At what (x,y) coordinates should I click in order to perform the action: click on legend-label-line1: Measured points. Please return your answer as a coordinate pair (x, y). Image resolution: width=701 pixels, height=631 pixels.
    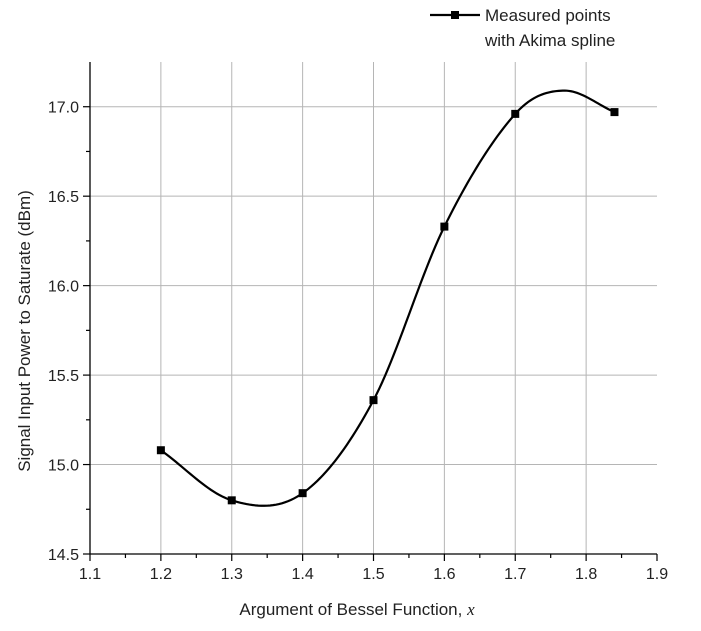
    Looking at the image, I should click on (548, 15).